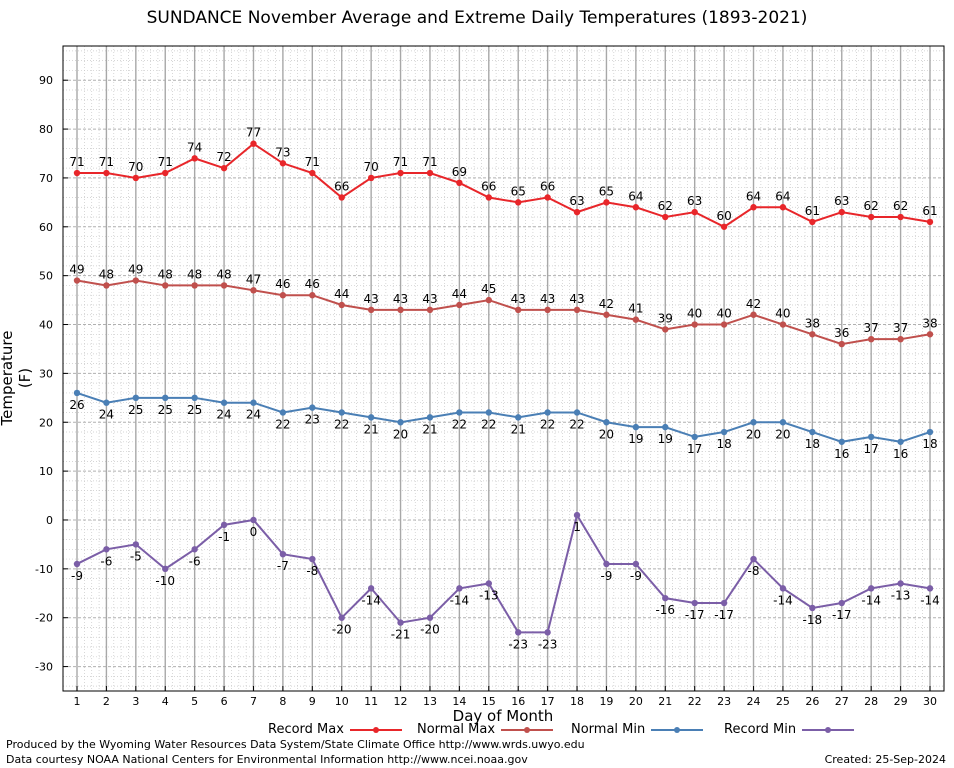 The width and height of the screenshot is (954, 768). Describe the element at coordinates (901, 596) in the screenshot. I see `data-label-record-min: -13` at that location.